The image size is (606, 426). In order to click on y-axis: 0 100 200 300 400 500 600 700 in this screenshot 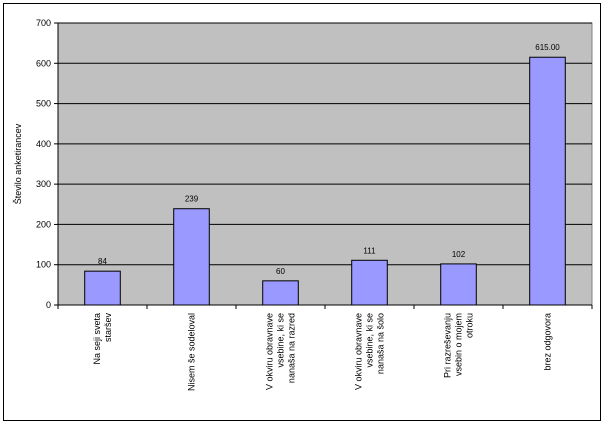, I will do `click(47, 164)`.